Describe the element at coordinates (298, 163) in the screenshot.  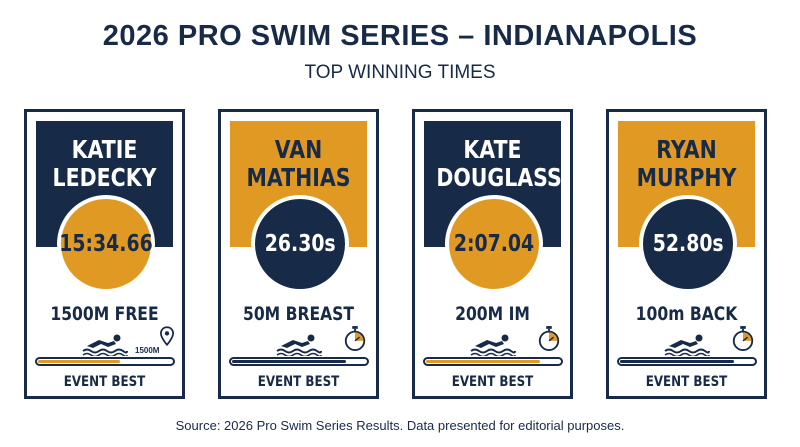
I see `athlete-name: VAN MATHIAS` at that location.